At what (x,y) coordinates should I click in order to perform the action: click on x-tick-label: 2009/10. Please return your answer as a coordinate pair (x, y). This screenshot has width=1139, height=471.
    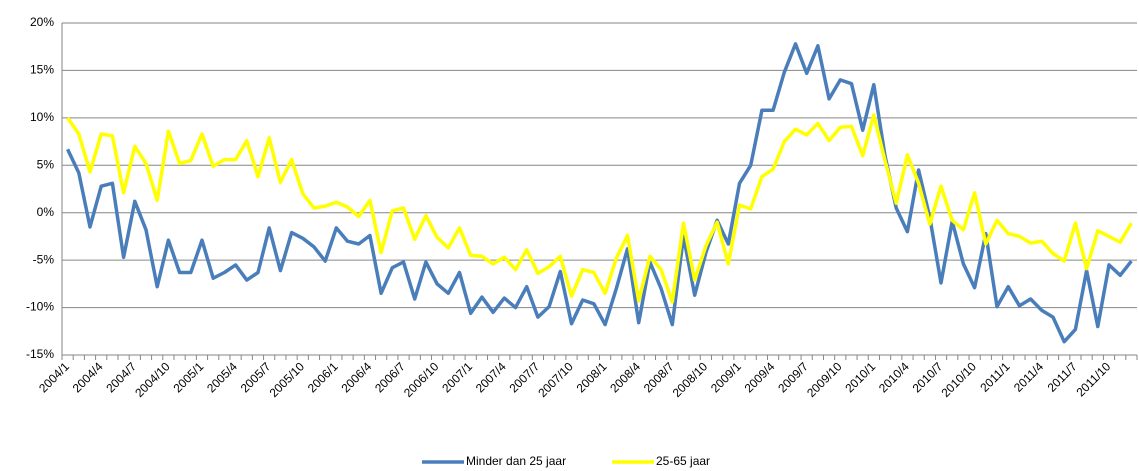
    Looking at the image, I should click on (824, 379).